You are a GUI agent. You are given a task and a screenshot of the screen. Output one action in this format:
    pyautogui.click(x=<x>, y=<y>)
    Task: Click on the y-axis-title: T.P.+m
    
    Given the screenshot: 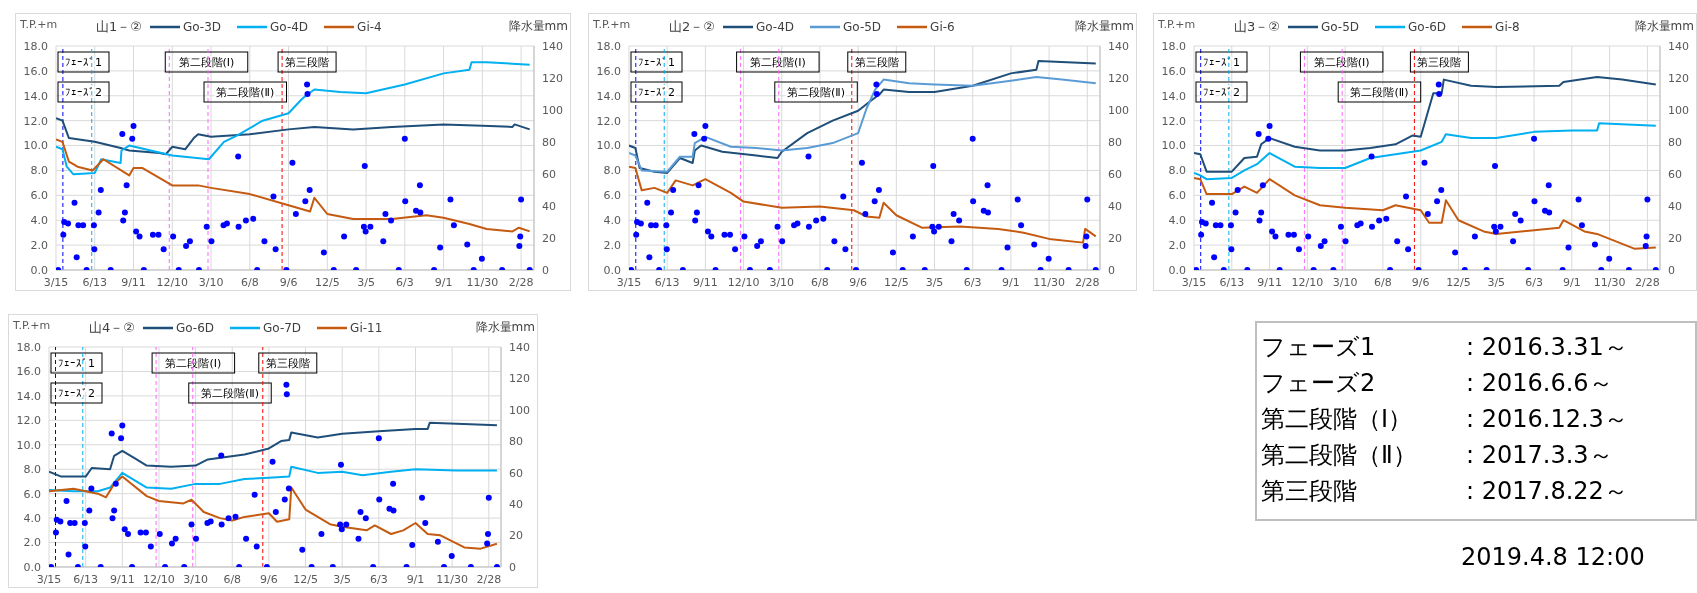 What is the action you would take?
    pyautogui.click(x=32, y=325)
    